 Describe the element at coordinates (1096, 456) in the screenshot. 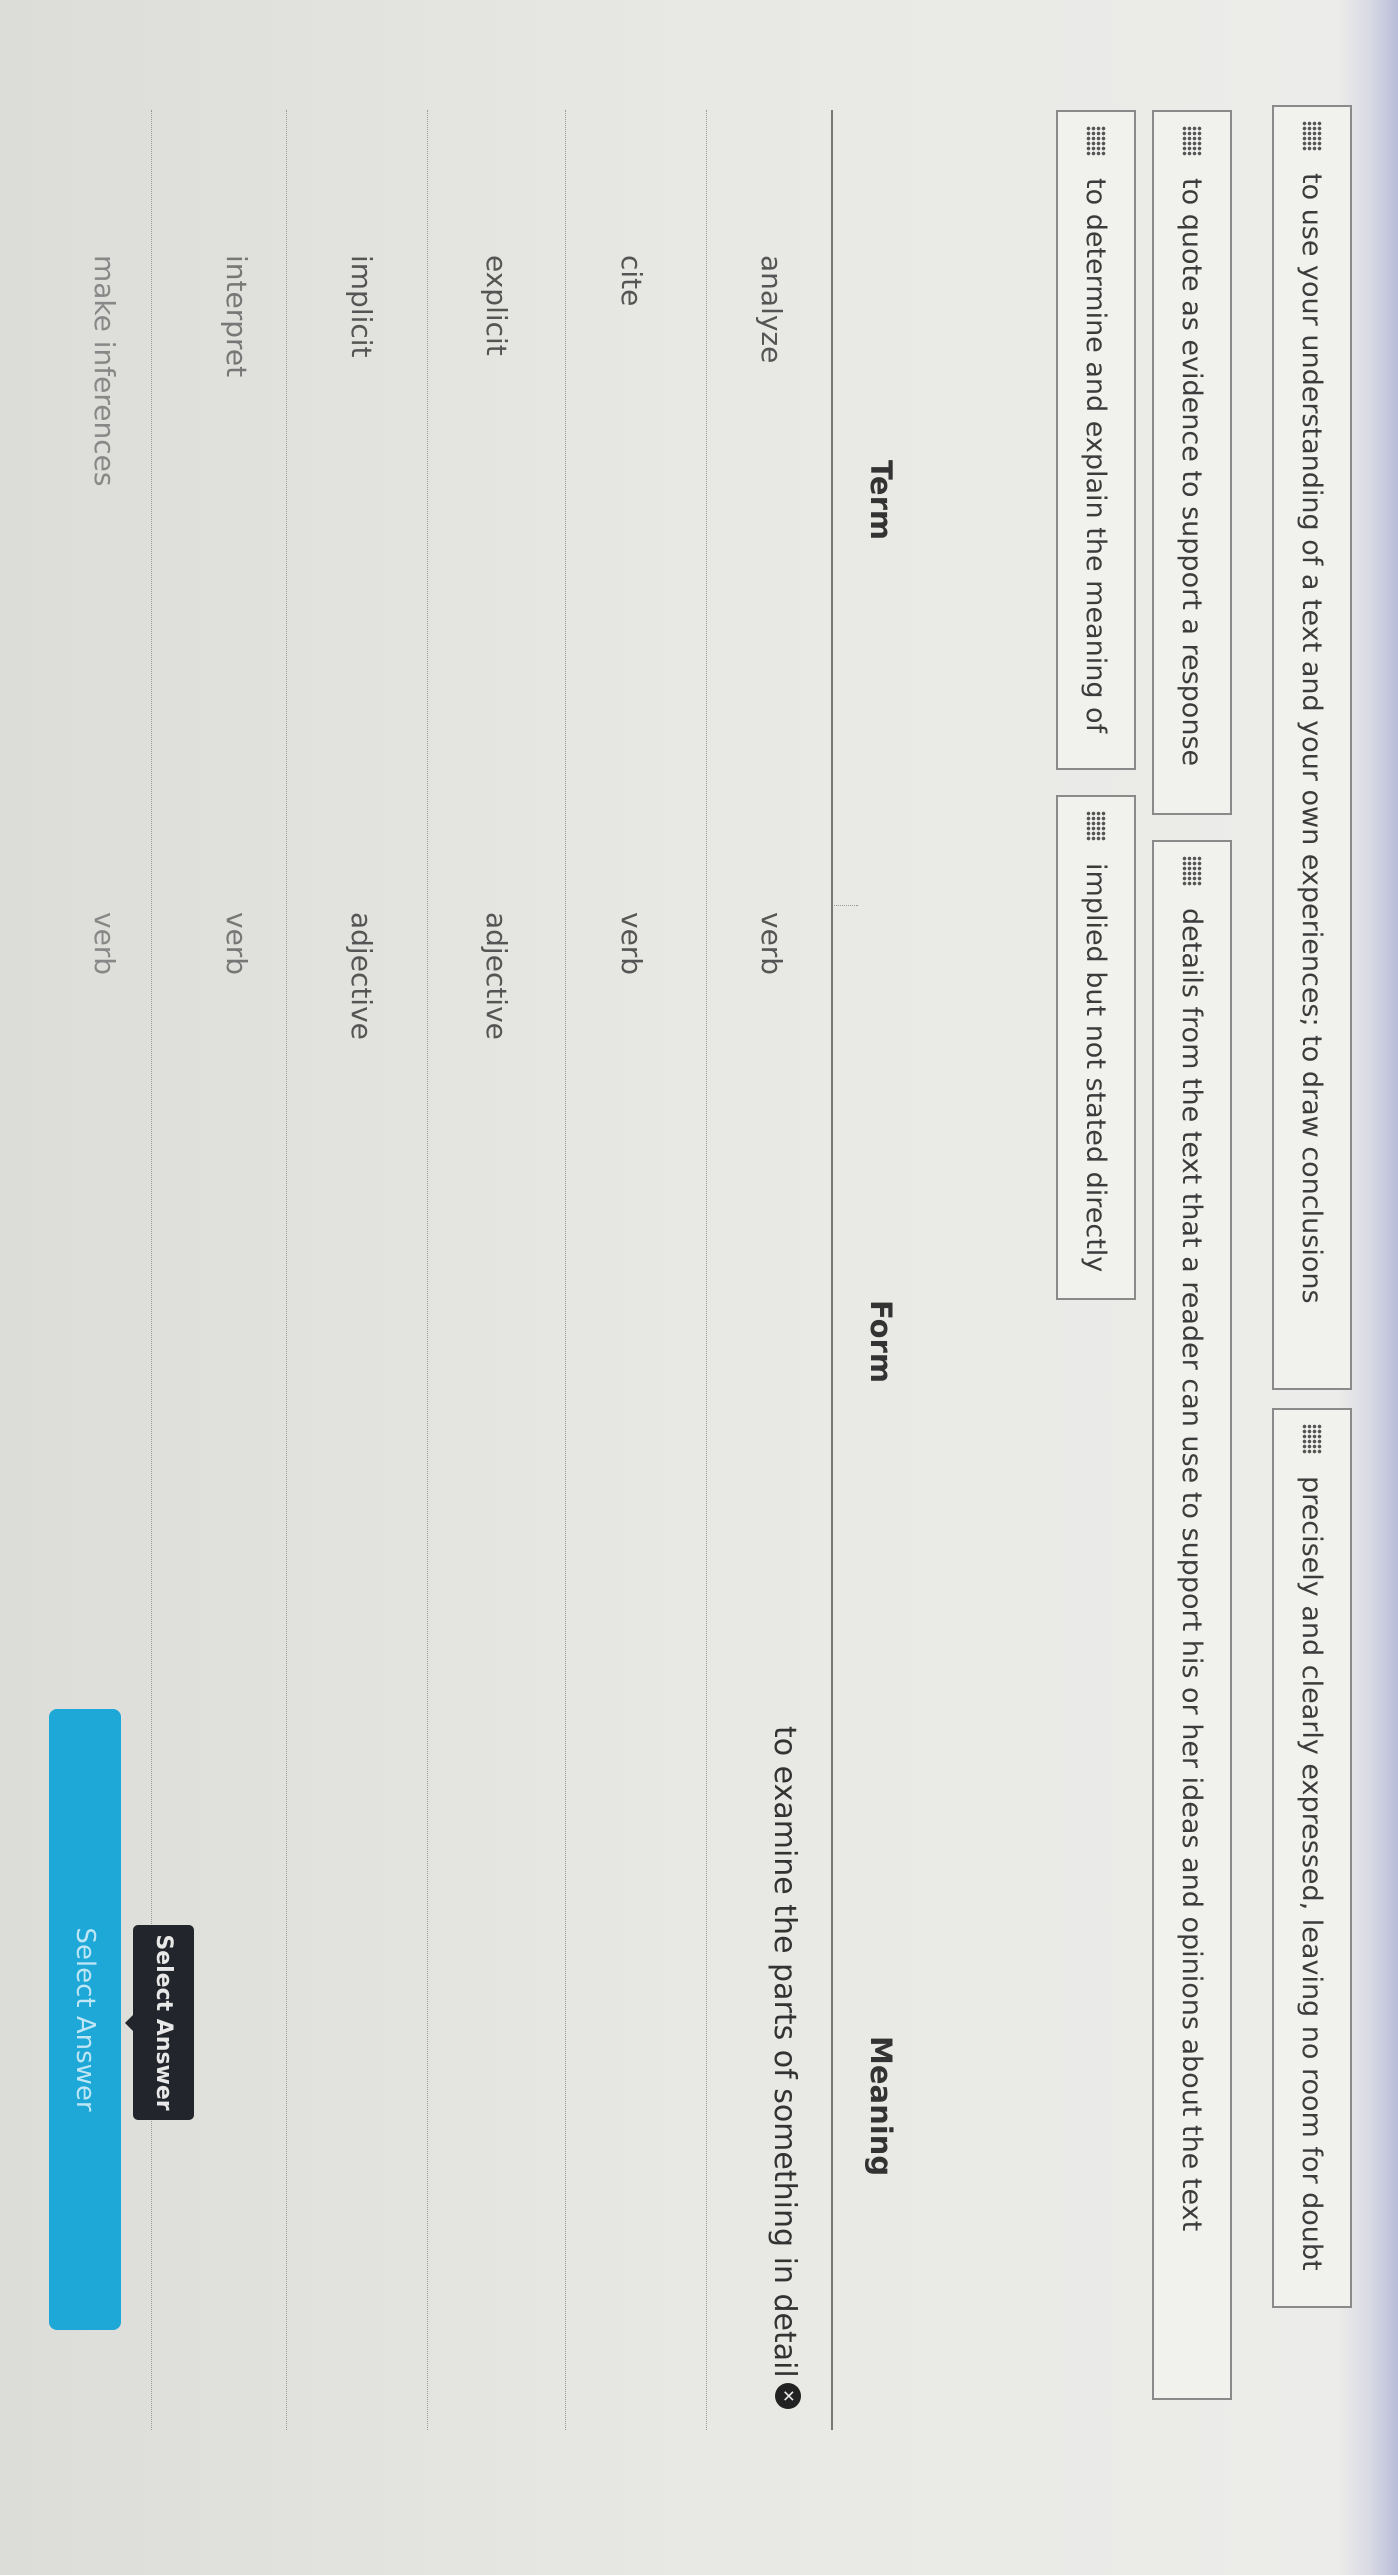

I see `chip-label: to determine and explain the meaning of` at that location.